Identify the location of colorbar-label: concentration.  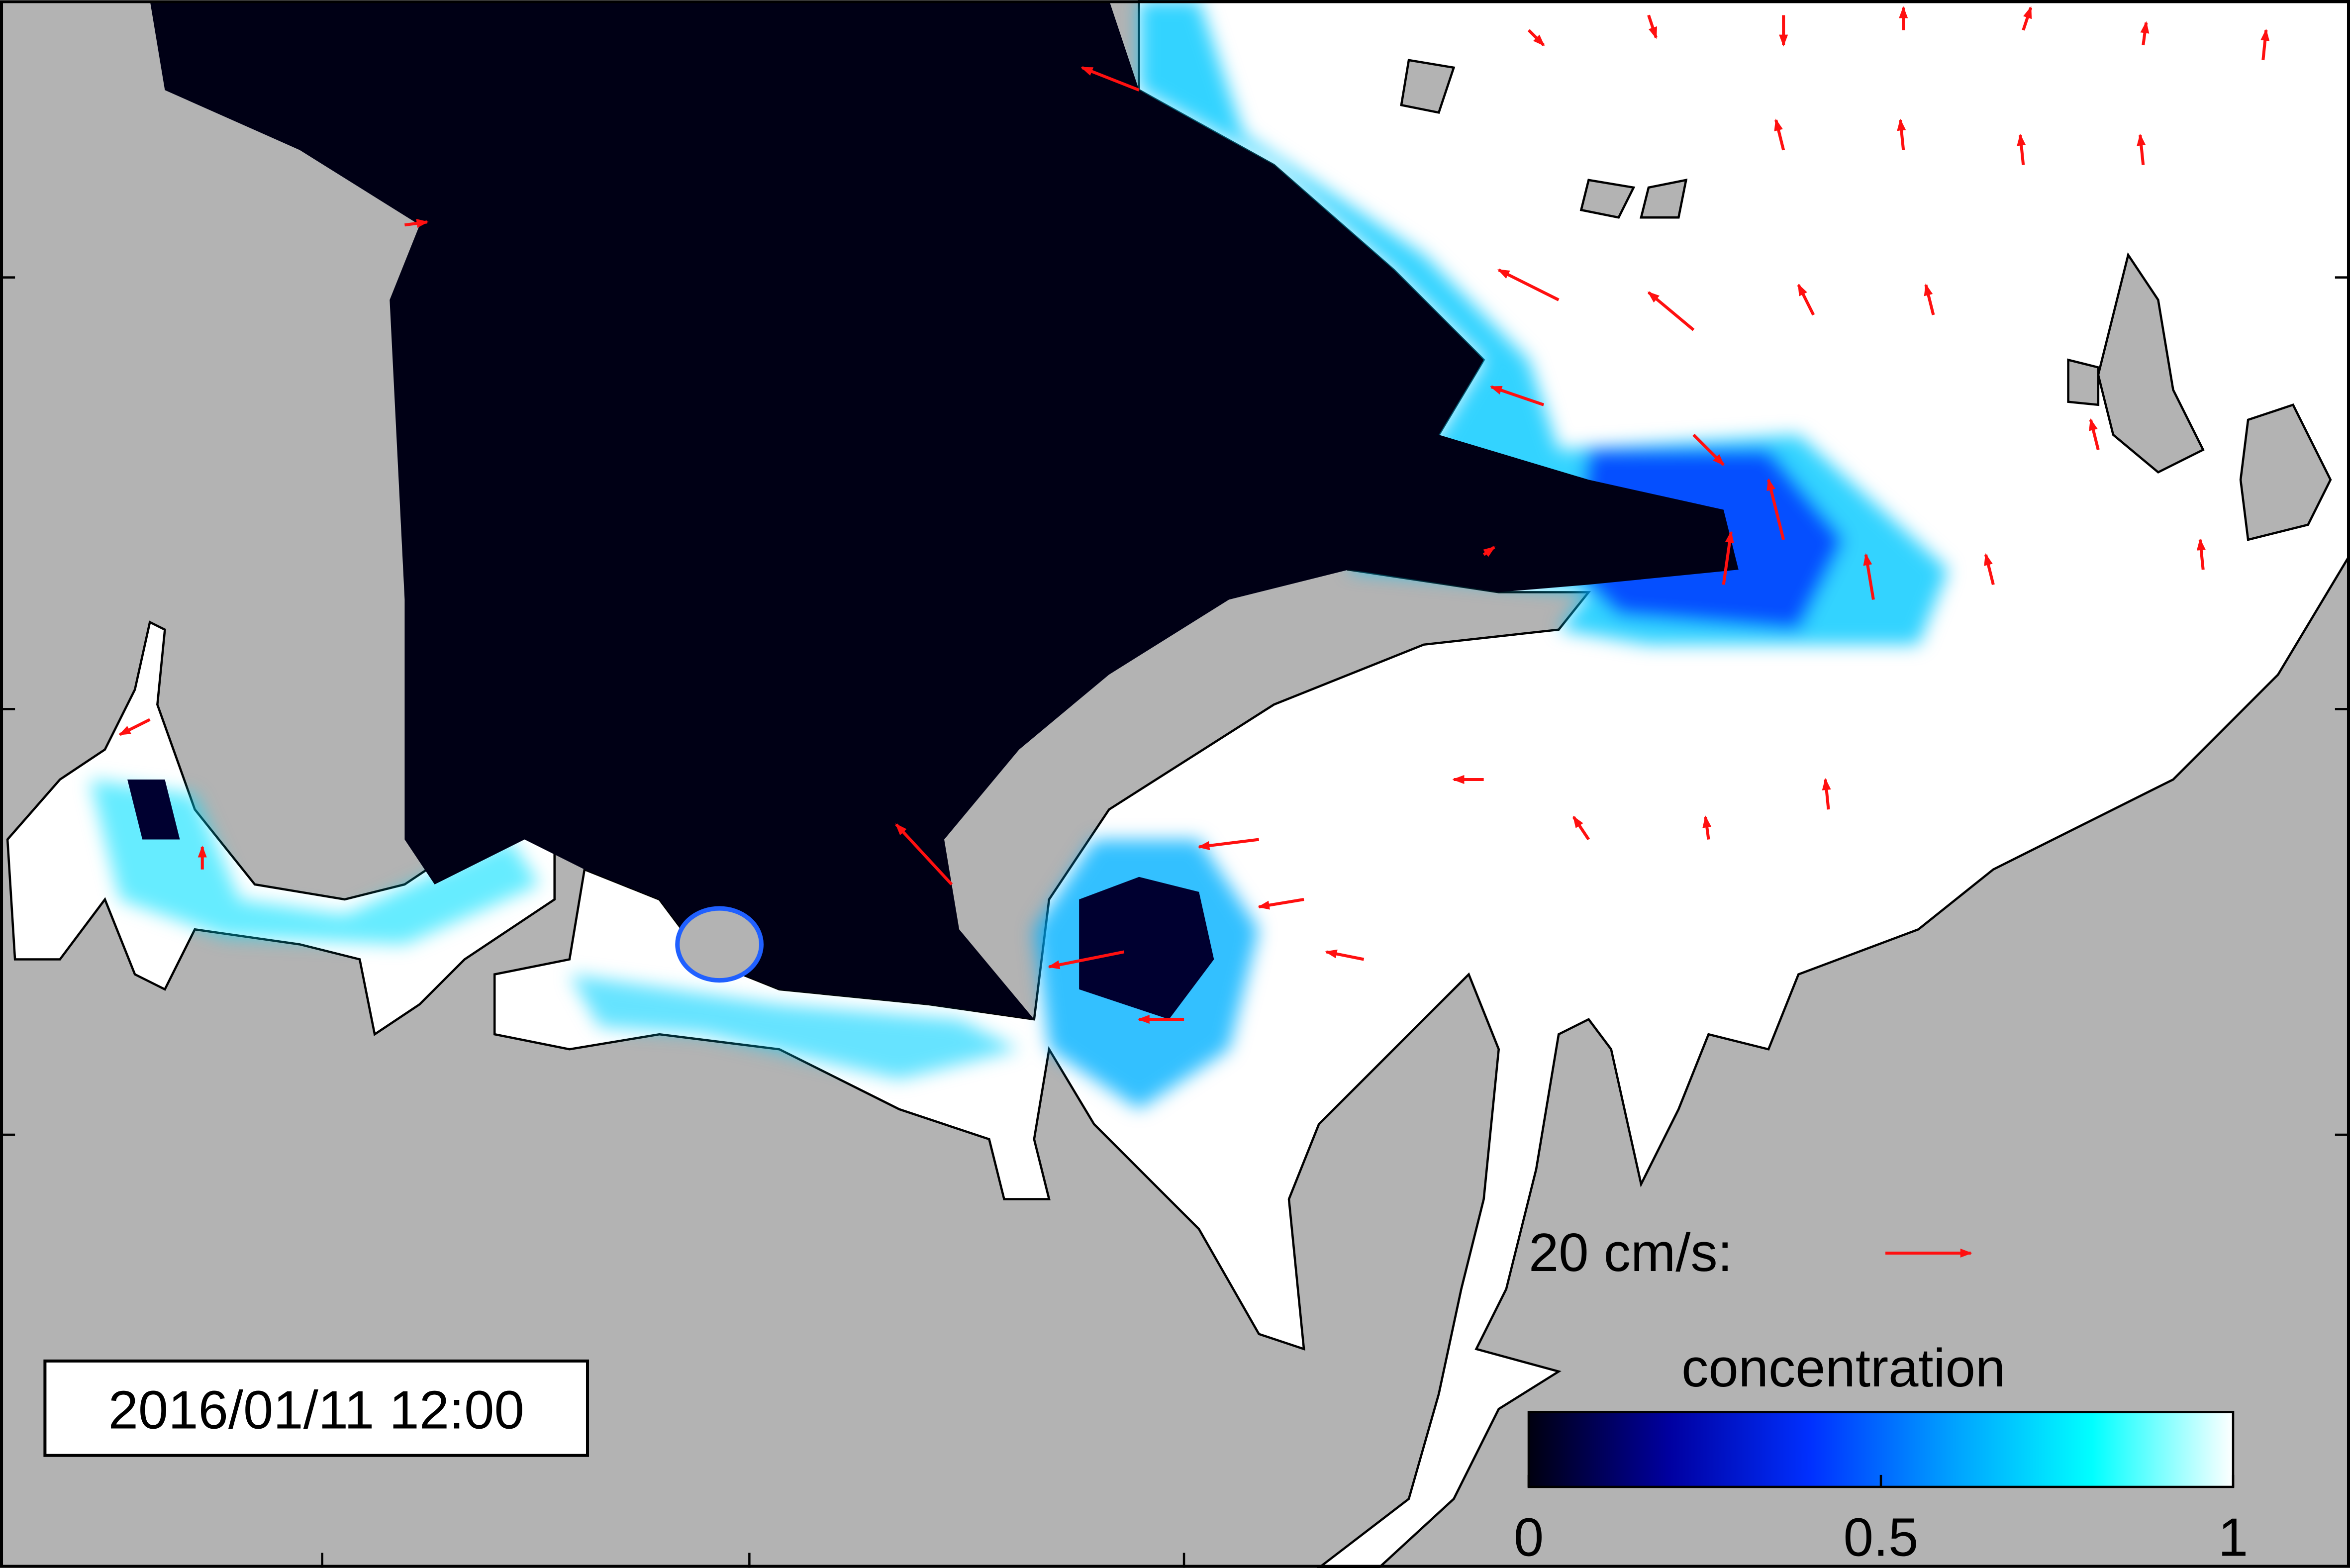
(1843, 1368).